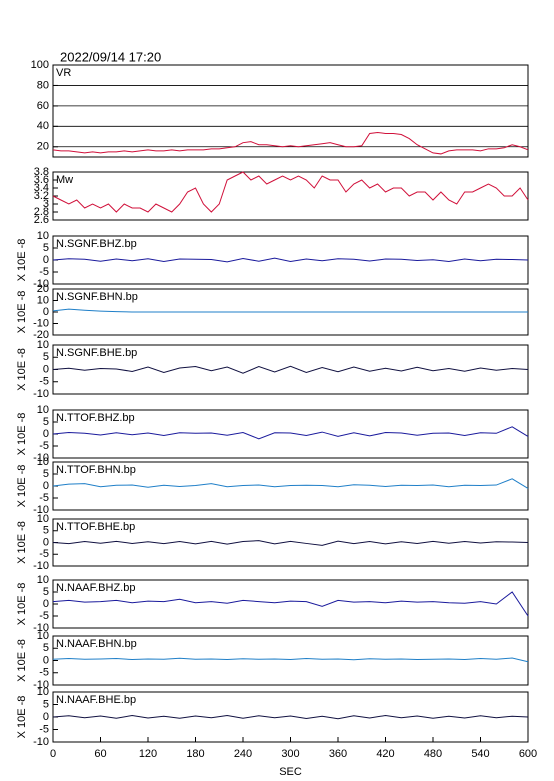  What do you see at coordinates (41, 212) in the screenshot?
I see `y-tick-label: 2.8` at bounding box center [41, 212].